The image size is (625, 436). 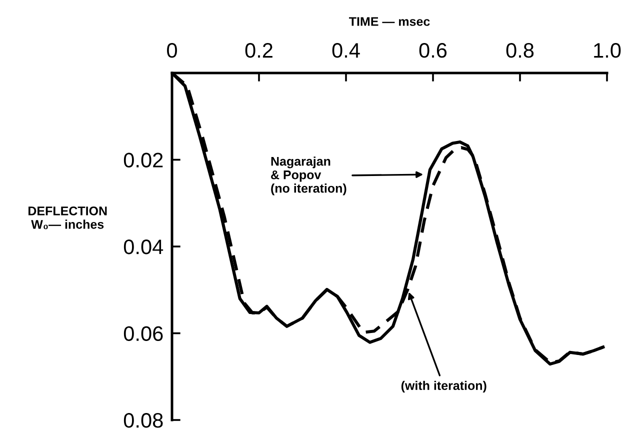 What do you see at coordinates (67, 218) in the screenshot?
I see `y-axis-title: DEFLECTION W₀— inches` at bounding box center [67, 218].